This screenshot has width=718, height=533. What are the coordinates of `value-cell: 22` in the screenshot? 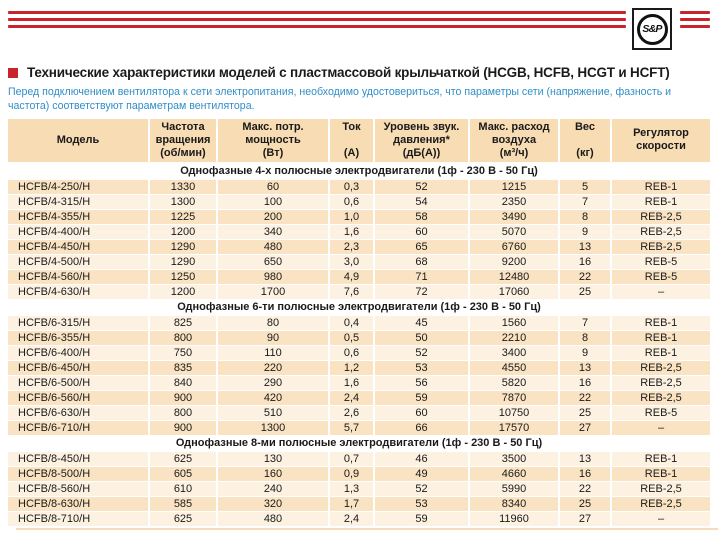 It's located at (586, 489).